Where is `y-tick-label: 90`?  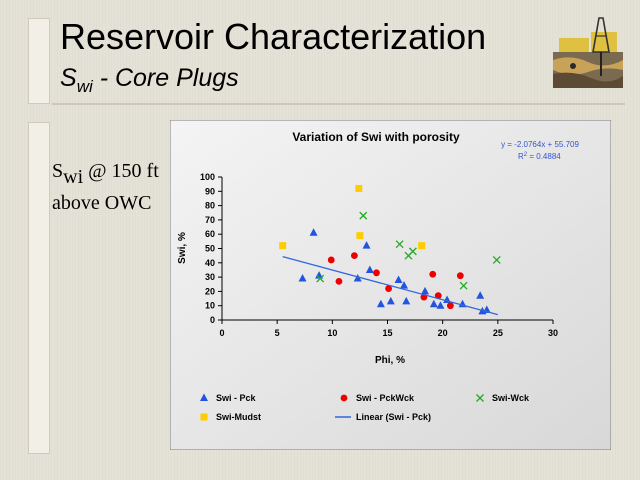
y-tick-label: 90 is located at coordinates (210, 191).